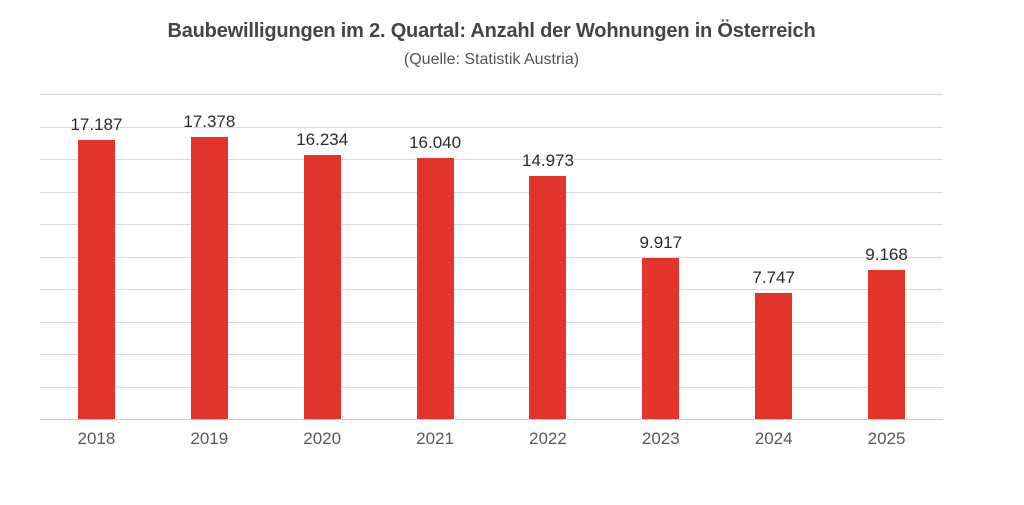 The image size is (1024, 505). Describe the element at coordinates (491, 419) in the screenshot. I see `x-axis-line` at that location.